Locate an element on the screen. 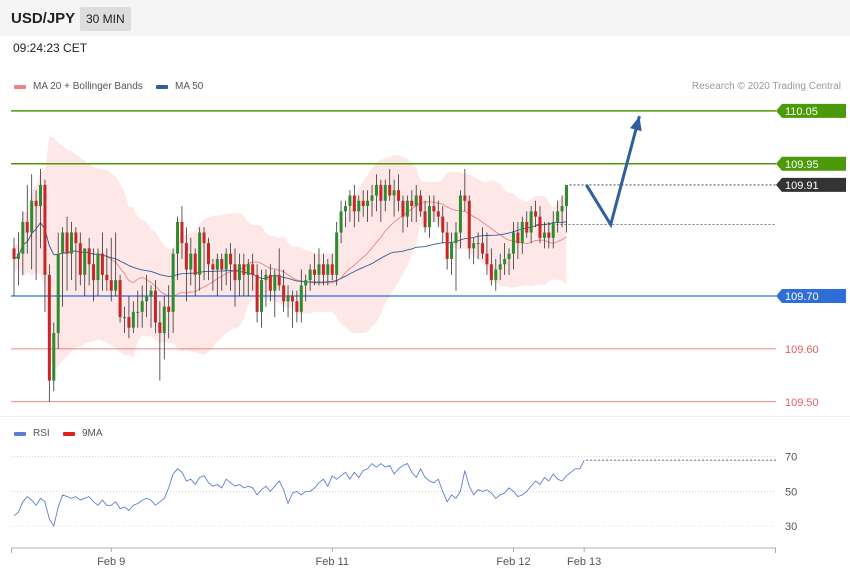 This screenshot has width=850, height=576. legend-ma20-label: MA 20 + Bollinger Bands is located at coordinates (88, 86).